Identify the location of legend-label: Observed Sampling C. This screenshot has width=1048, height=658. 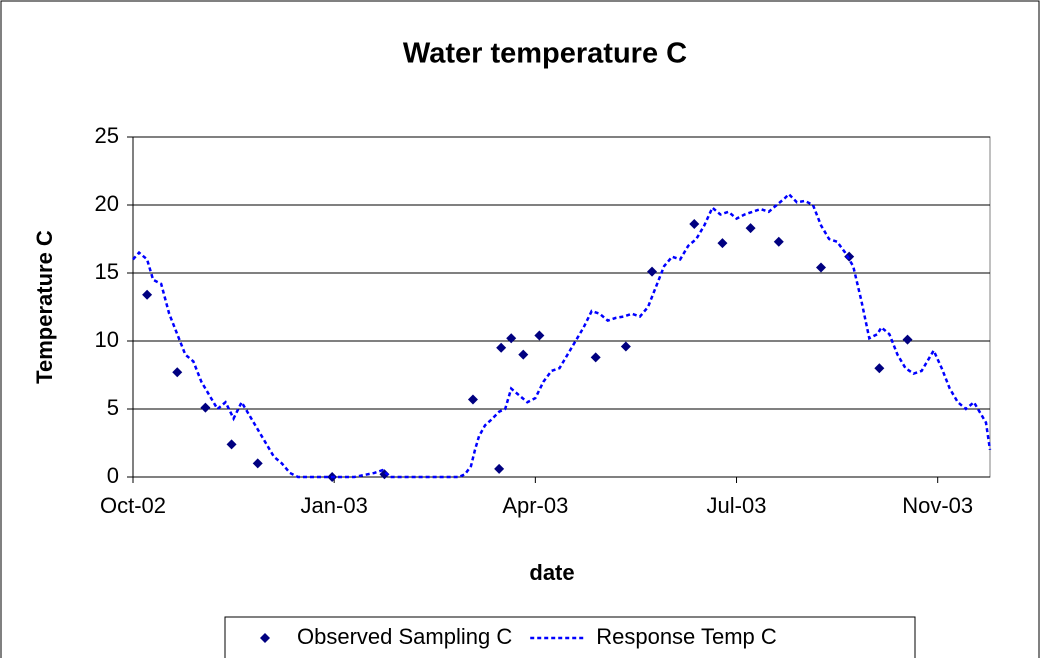
(404, 636).